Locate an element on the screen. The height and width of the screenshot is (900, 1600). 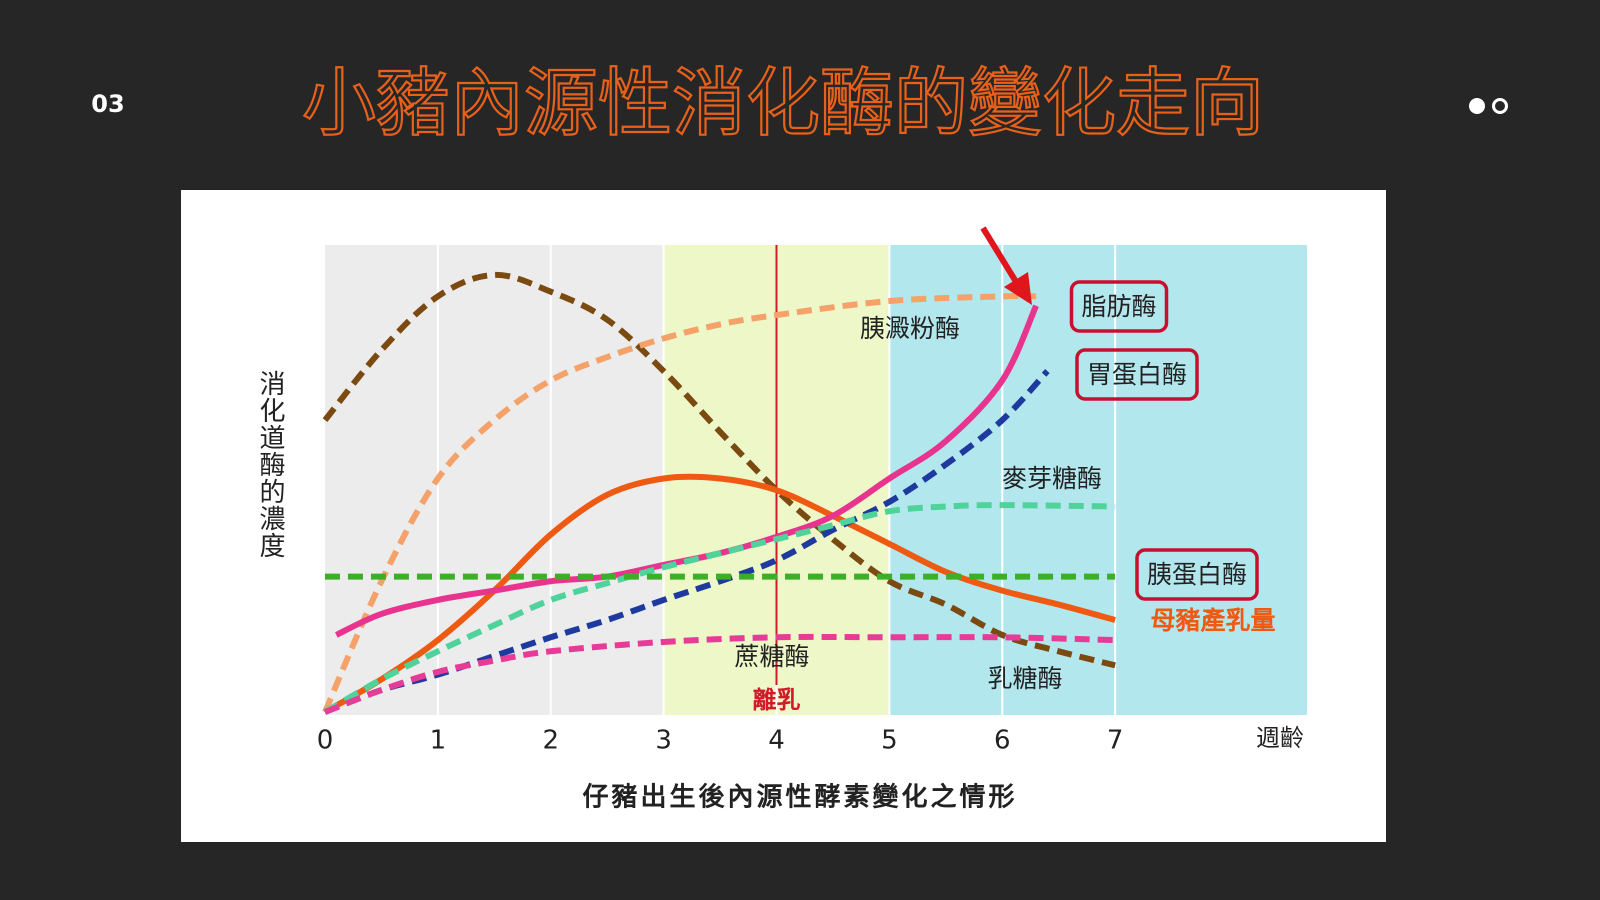
slide-number: 03 is located at coordinates (107, 104).